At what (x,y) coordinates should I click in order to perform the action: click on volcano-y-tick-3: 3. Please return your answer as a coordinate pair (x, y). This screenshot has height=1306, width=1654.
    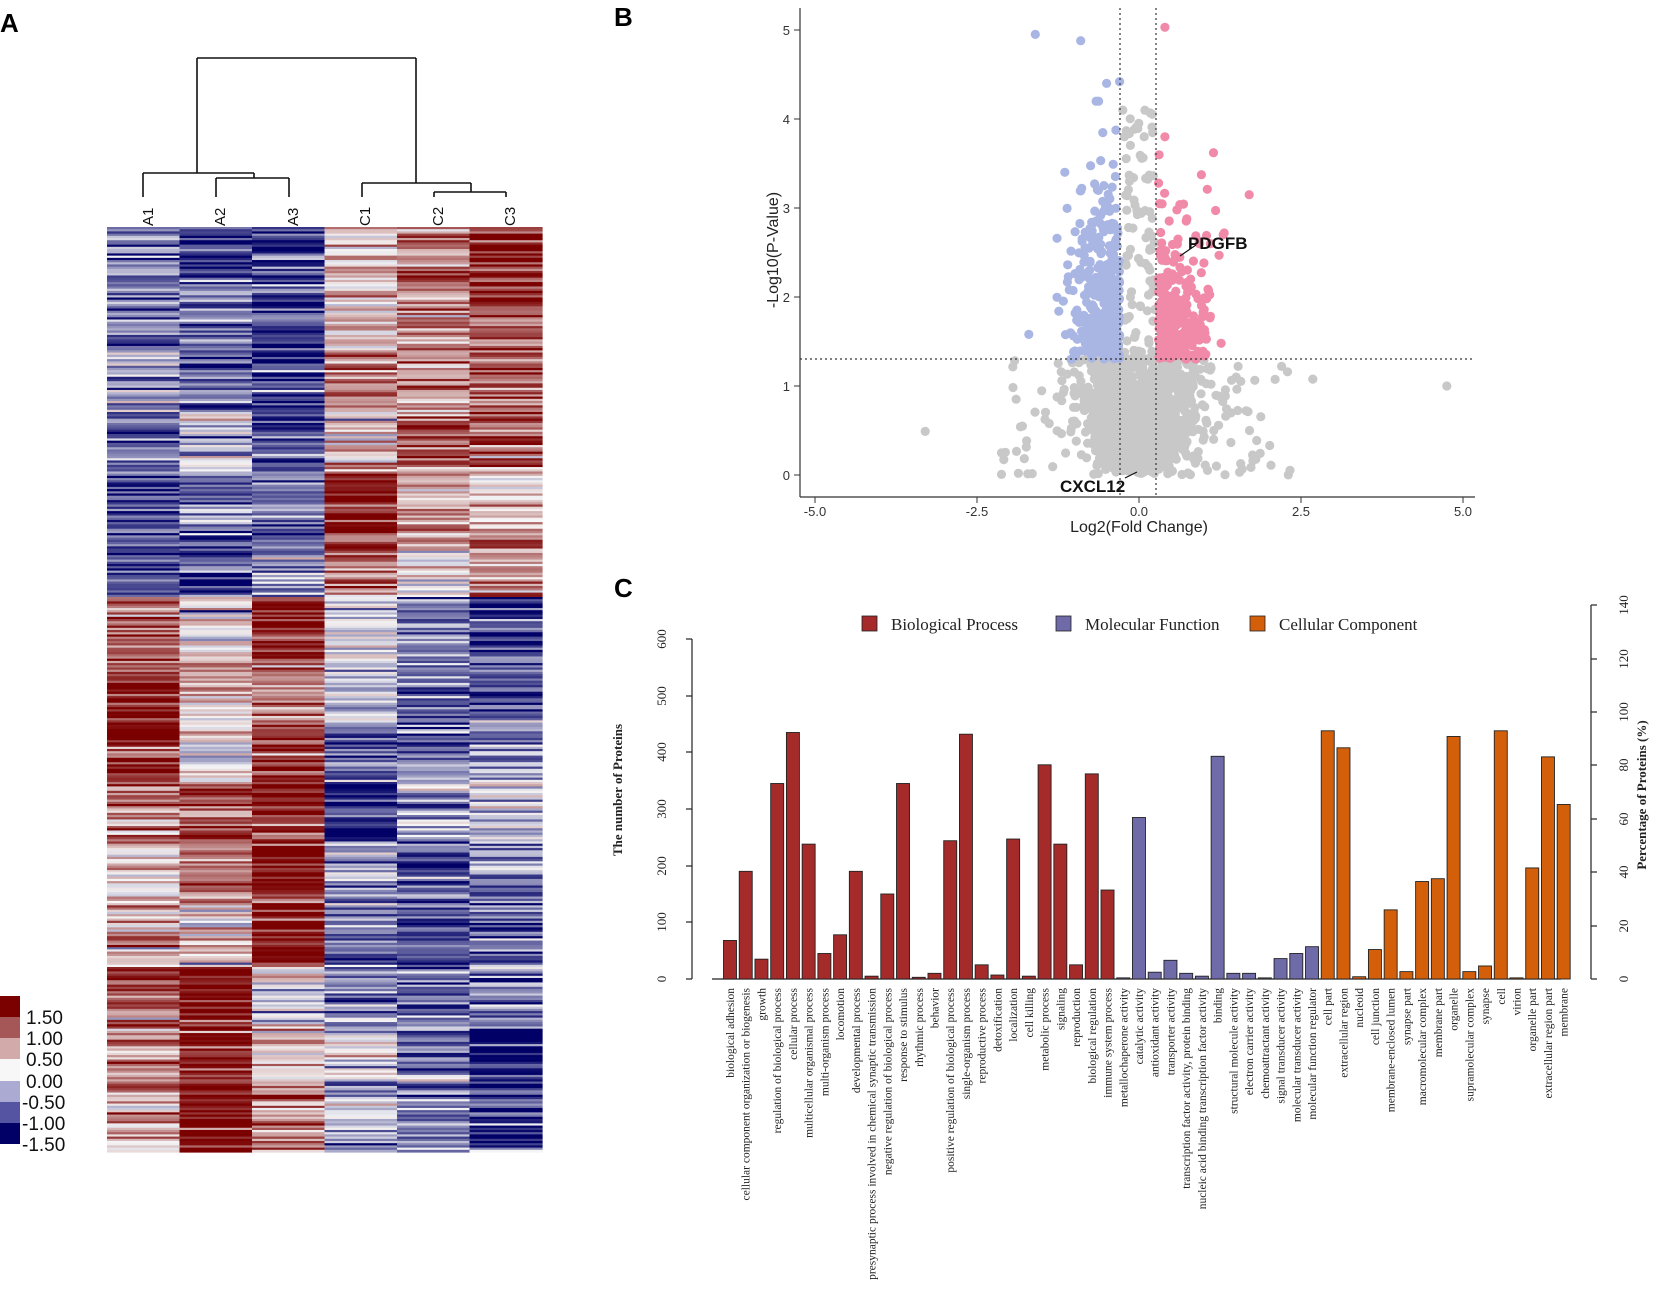
    Looking at the image, I should click on (786, 208).